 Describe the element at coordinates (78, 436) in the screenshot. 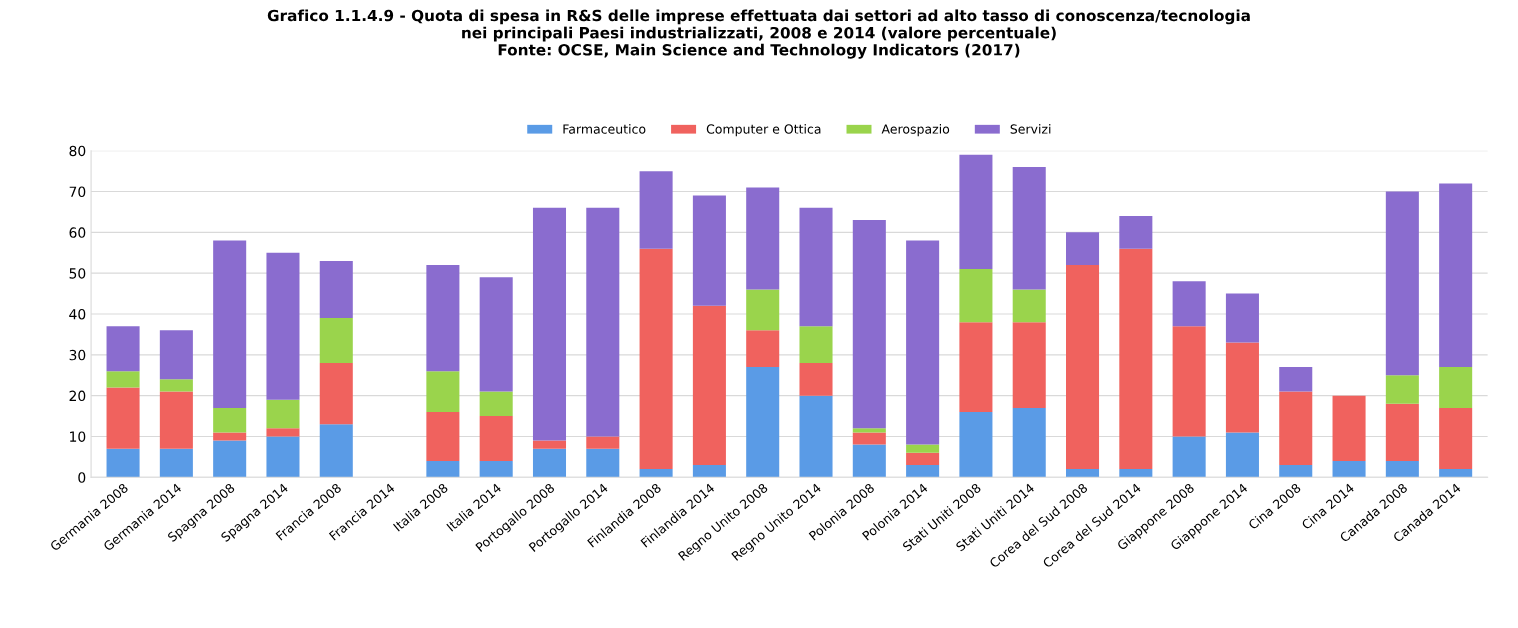

I see `y-tick-label: 10` at that location.